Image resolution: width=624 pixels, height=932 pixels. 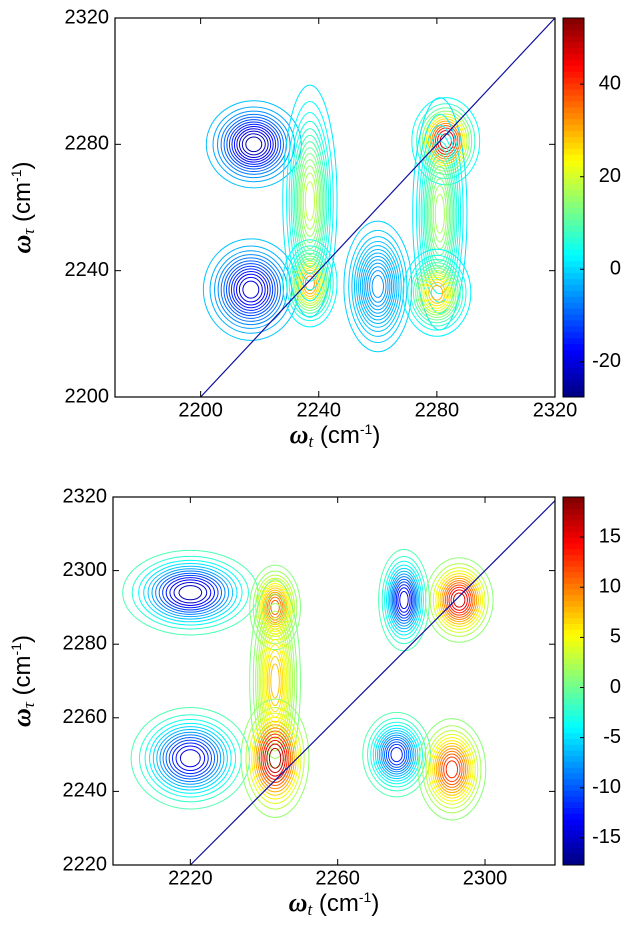 I want to click on y-tick-label: 2260, so click(x=85, y=717).